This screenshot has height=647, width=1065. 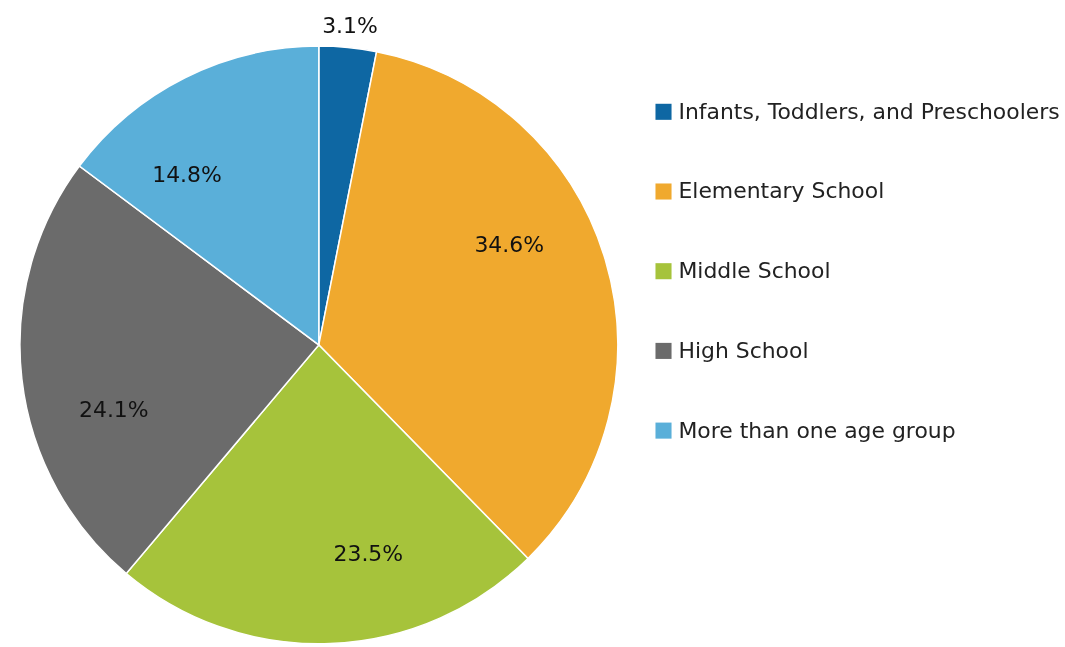 I want to click on legend-label: Infants, Toddlers, and Preschoolers, so click(x=869, y=111).